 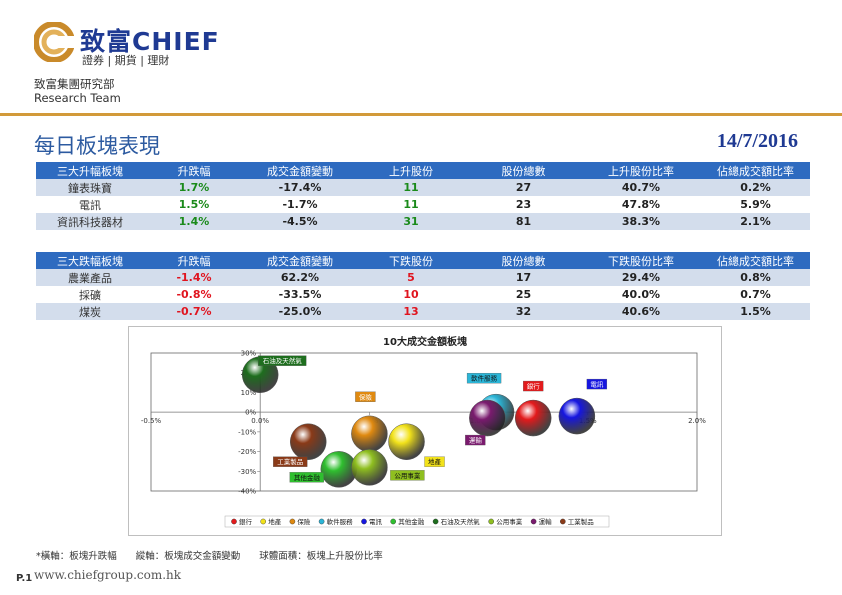 What do you see at coordinates (411, 521) in the screenshot?
I see `legend-label: 其他金融` at bounding box center [411, 521].